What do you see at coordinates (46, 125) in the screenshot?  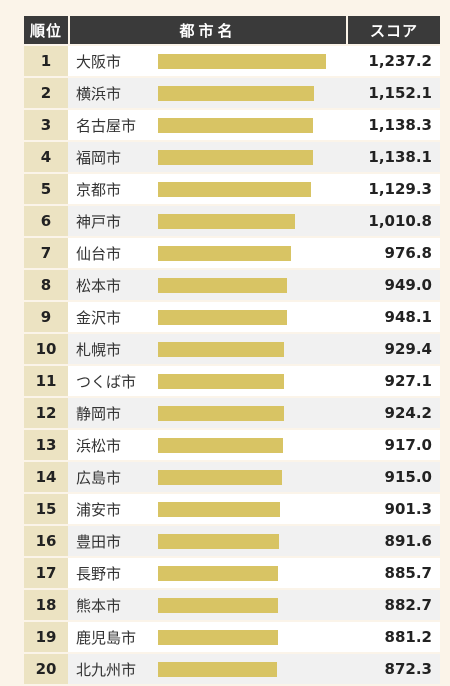 I see `rank-cell: 3` at bounding box center [46, 125].